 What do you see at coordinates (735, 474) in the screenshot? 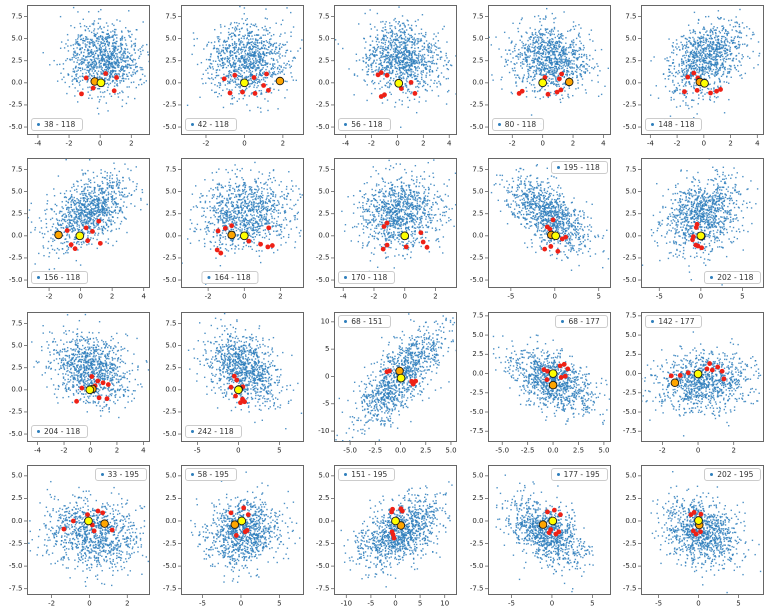
I see `legend-label: 202 - 195` at bounding box center [735, 474].